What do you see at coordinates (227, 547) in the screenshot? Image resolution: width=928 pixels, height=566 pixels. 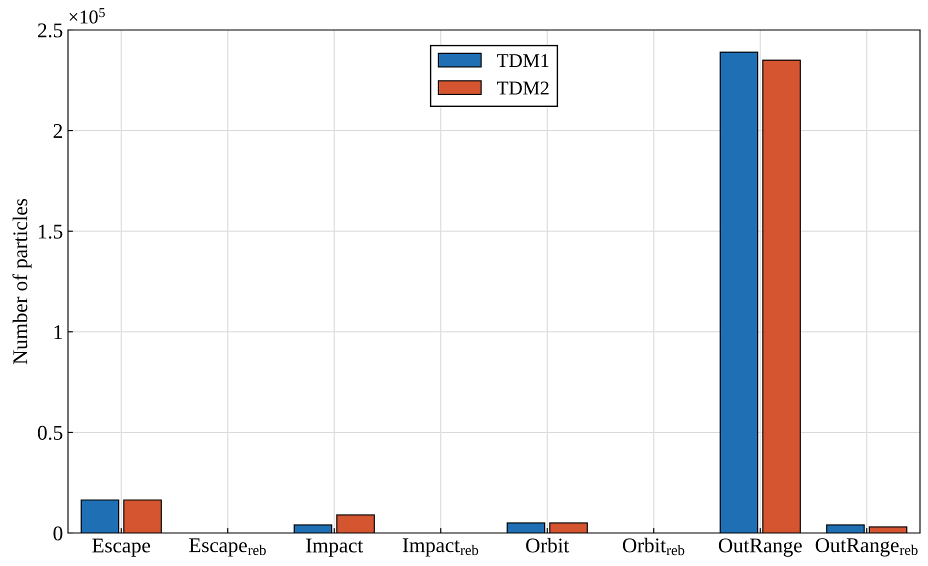 I see `x-tick-label: Escape$_{reb}$` at bounding box center [227, 547].